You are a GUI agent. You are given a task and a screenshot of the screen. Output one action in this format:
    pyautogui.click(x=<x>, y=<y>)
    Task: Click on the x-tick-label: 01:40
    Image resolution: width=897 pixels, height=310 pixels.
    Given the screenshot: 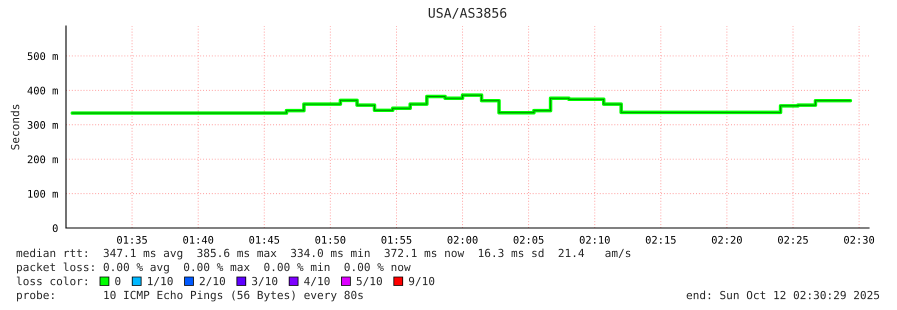 What is the action you would take?
    pyautogui.click(x=198, y=240)
    